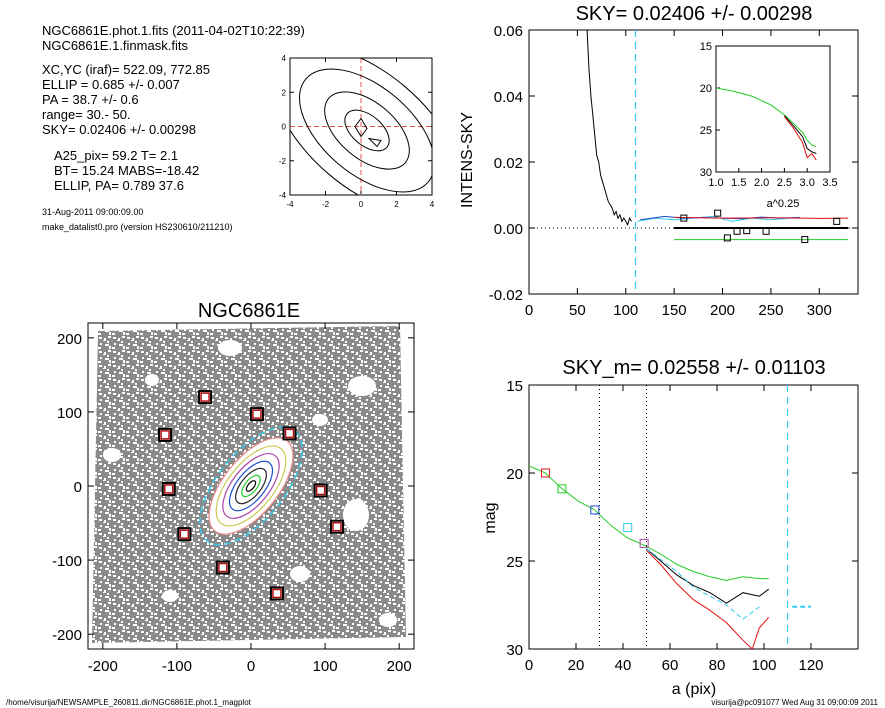 The height and width of the screenshot is (708, 885). Describe the element at coordinates (508, 31) in the screenshot. I see `sky-ytick-label: 0.06` at that location.